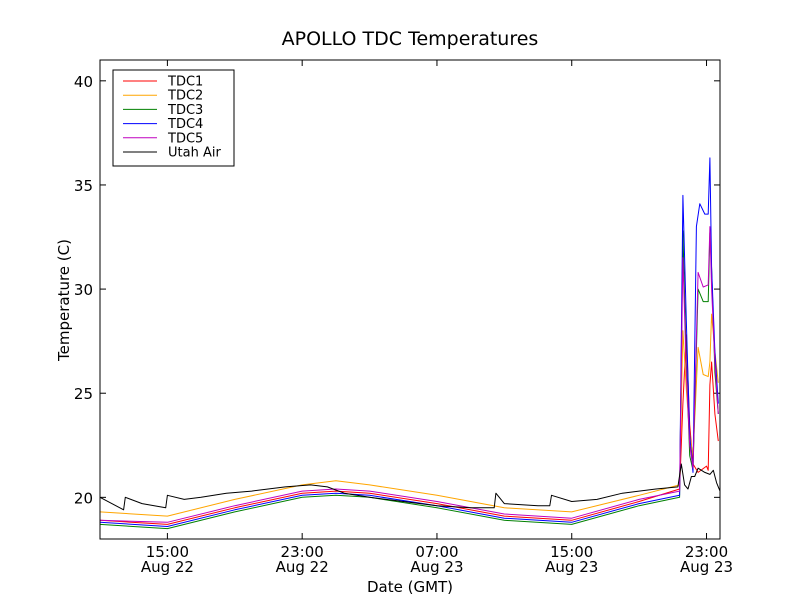 The image size is (800, 600). I want to click on series-line-utah-air, so click(410, 487).